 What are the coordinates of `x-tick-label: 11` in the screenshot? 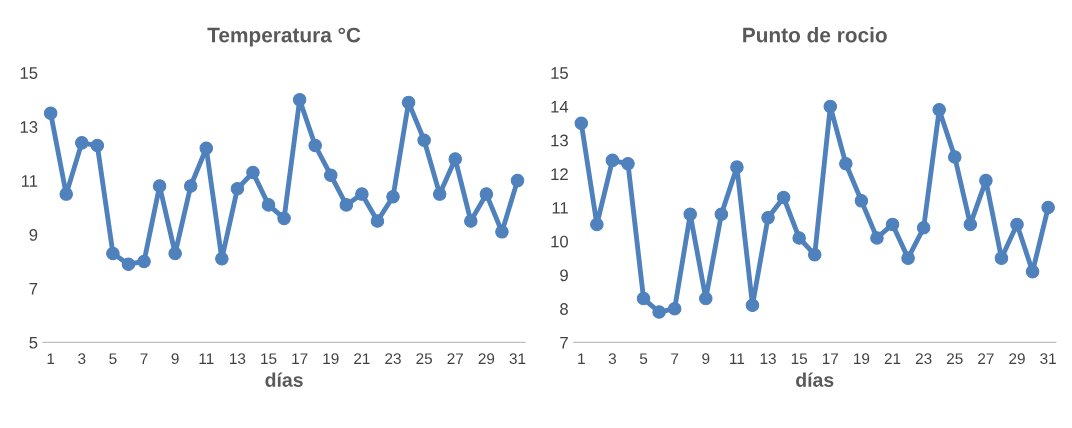 It's located at (737, 358).